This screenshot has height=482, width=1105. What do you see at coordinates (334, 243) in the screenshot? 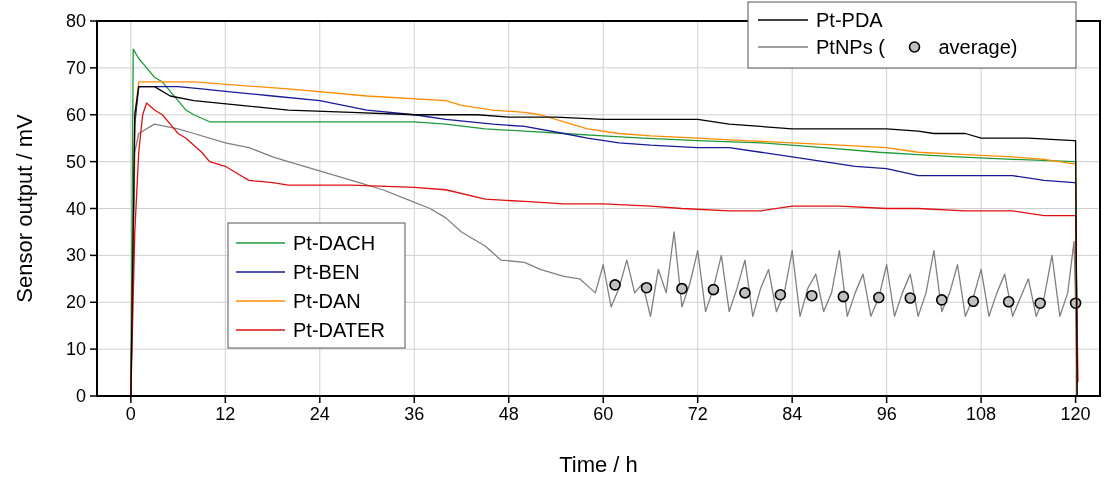
I see `legend-label: Pt-DACH` at bounding box center [334, 243].